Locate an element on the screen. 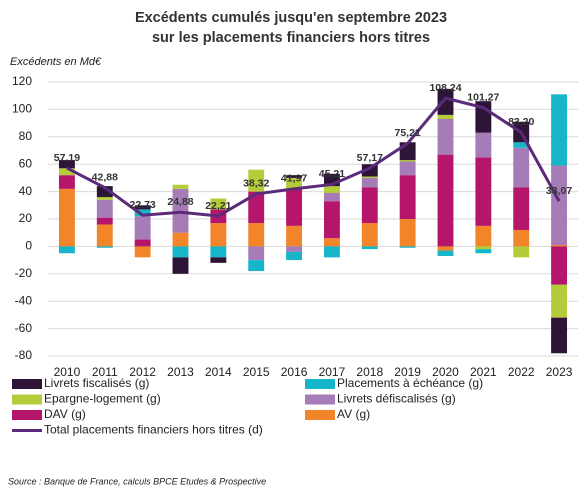 The width and height of the screenshot is (582, 487). value-label: 75,21 is located at coordinates (408, 133).